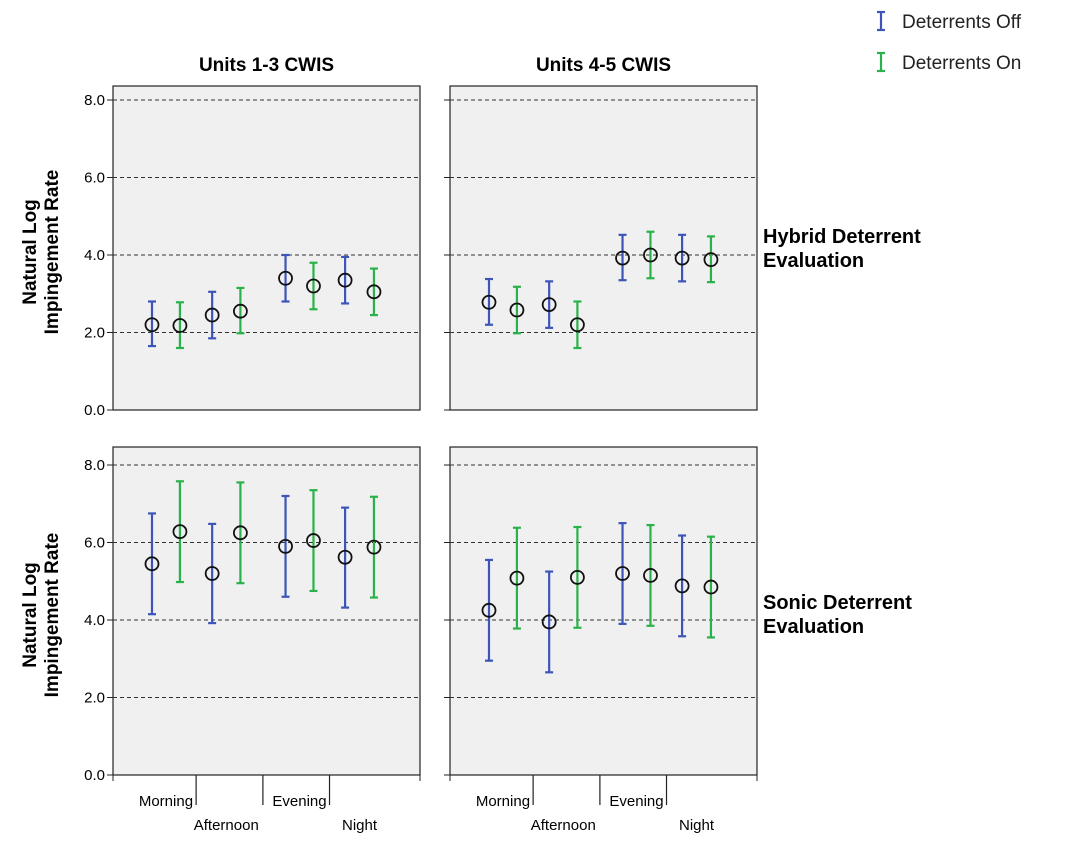 The image size is (1091, 843). Describe the element at coordinates (962, 22) in the screenshot. I see `legend-label: Deterrents Off` at that location.